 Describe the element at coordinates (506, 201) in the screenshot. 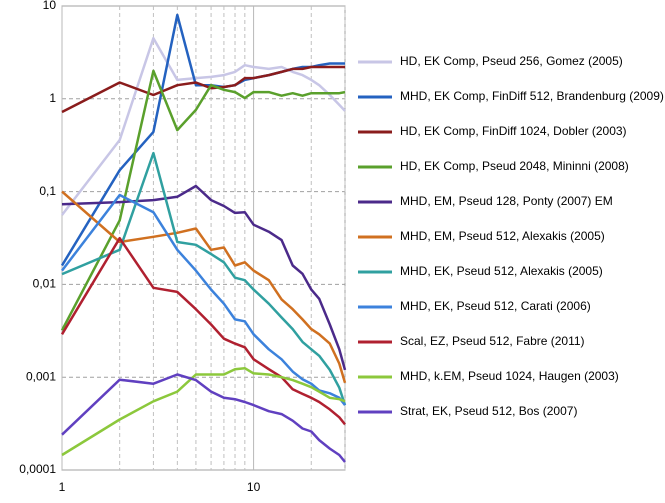

I see `legend-label: MHD, EM, Pseud 128, Ponty (2007) EM` at that location.